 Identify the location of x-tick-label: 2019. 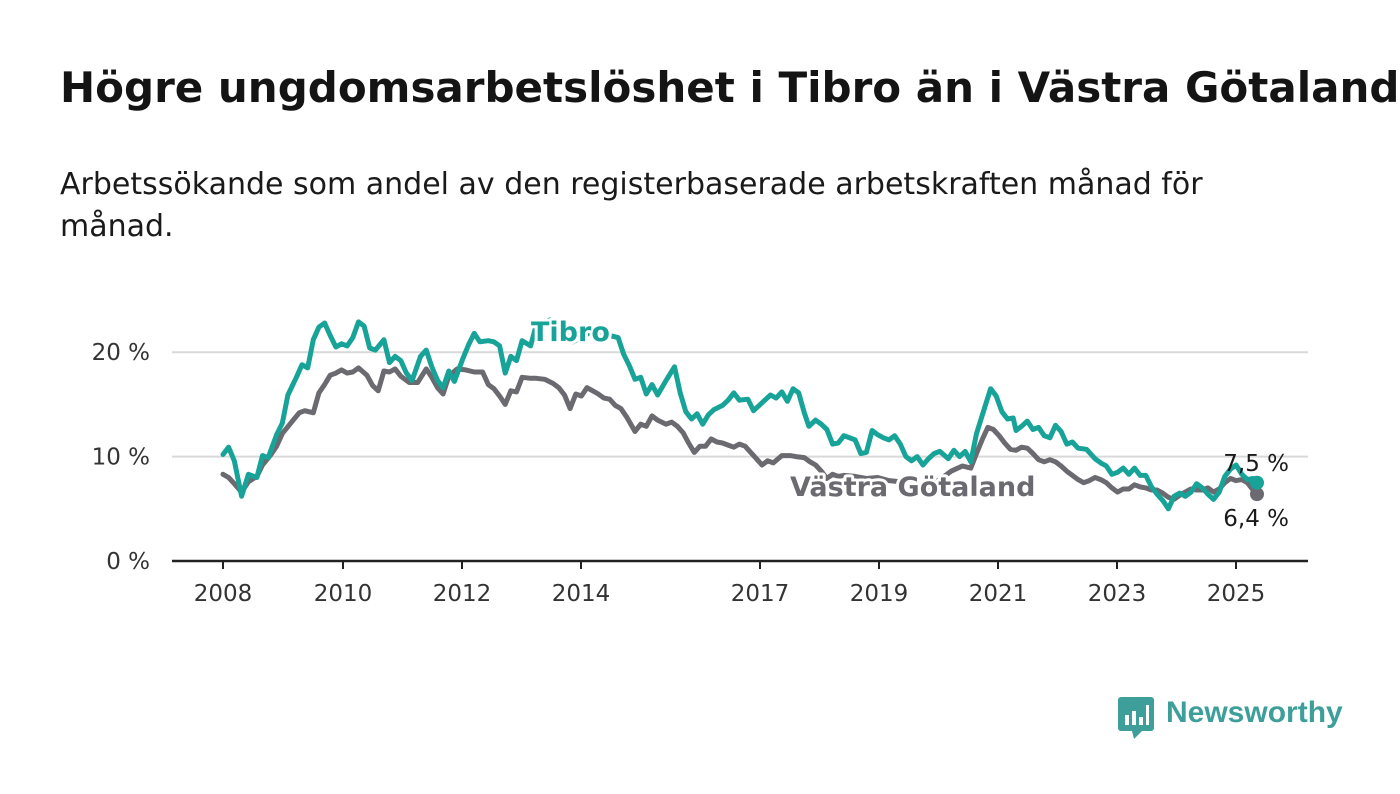
(879, 594).